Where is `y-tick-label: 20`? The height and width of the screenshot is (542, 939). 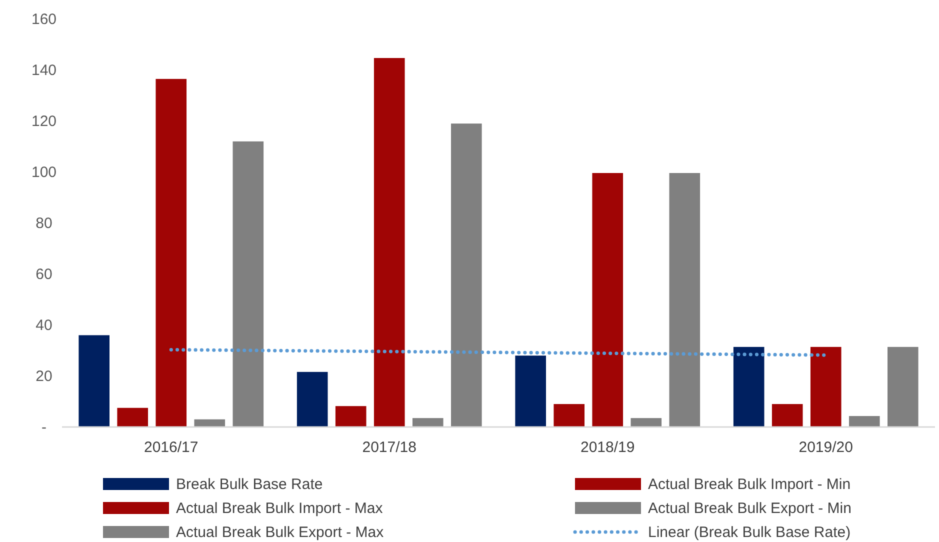
y-tick-label: 20 is located at coordinates (44, 376).